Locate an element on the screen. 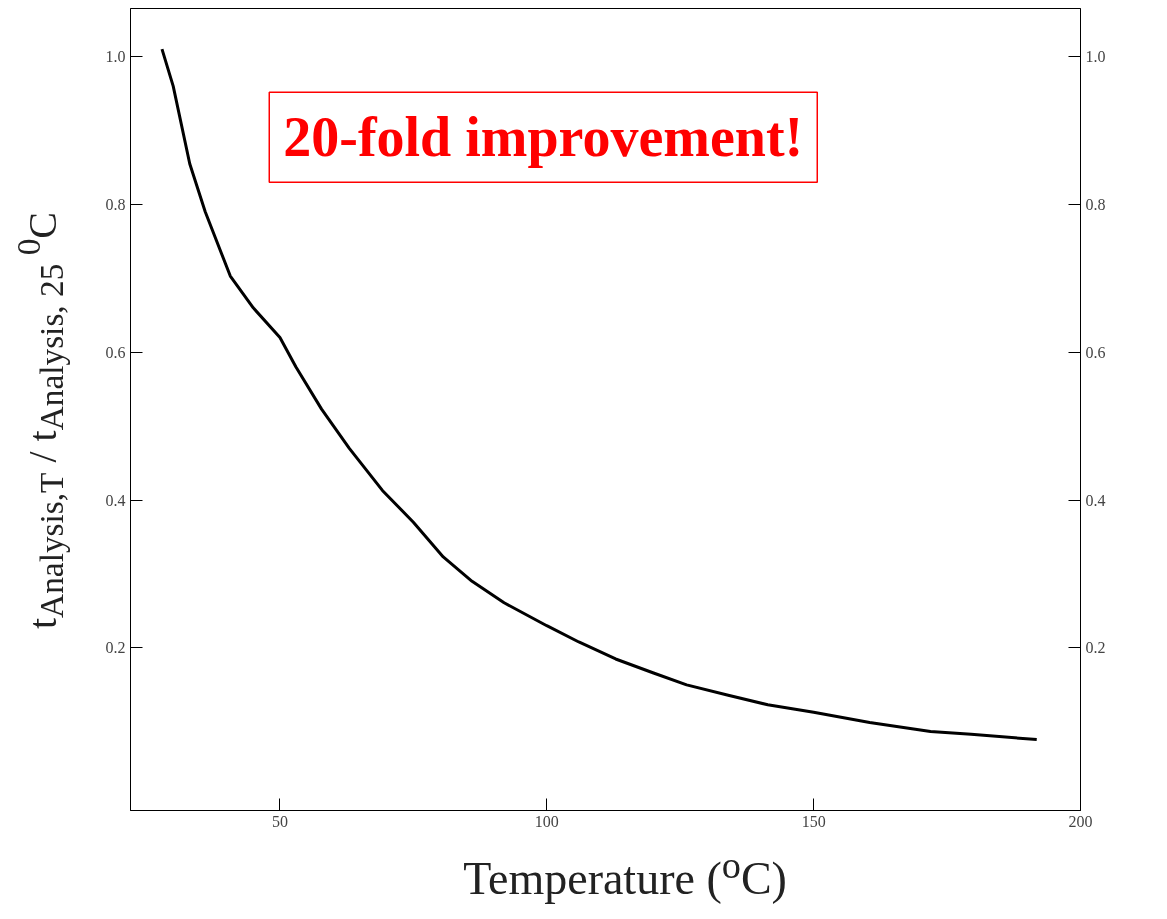  x-tick-label: 200 is located at coordinates (1080, 821).